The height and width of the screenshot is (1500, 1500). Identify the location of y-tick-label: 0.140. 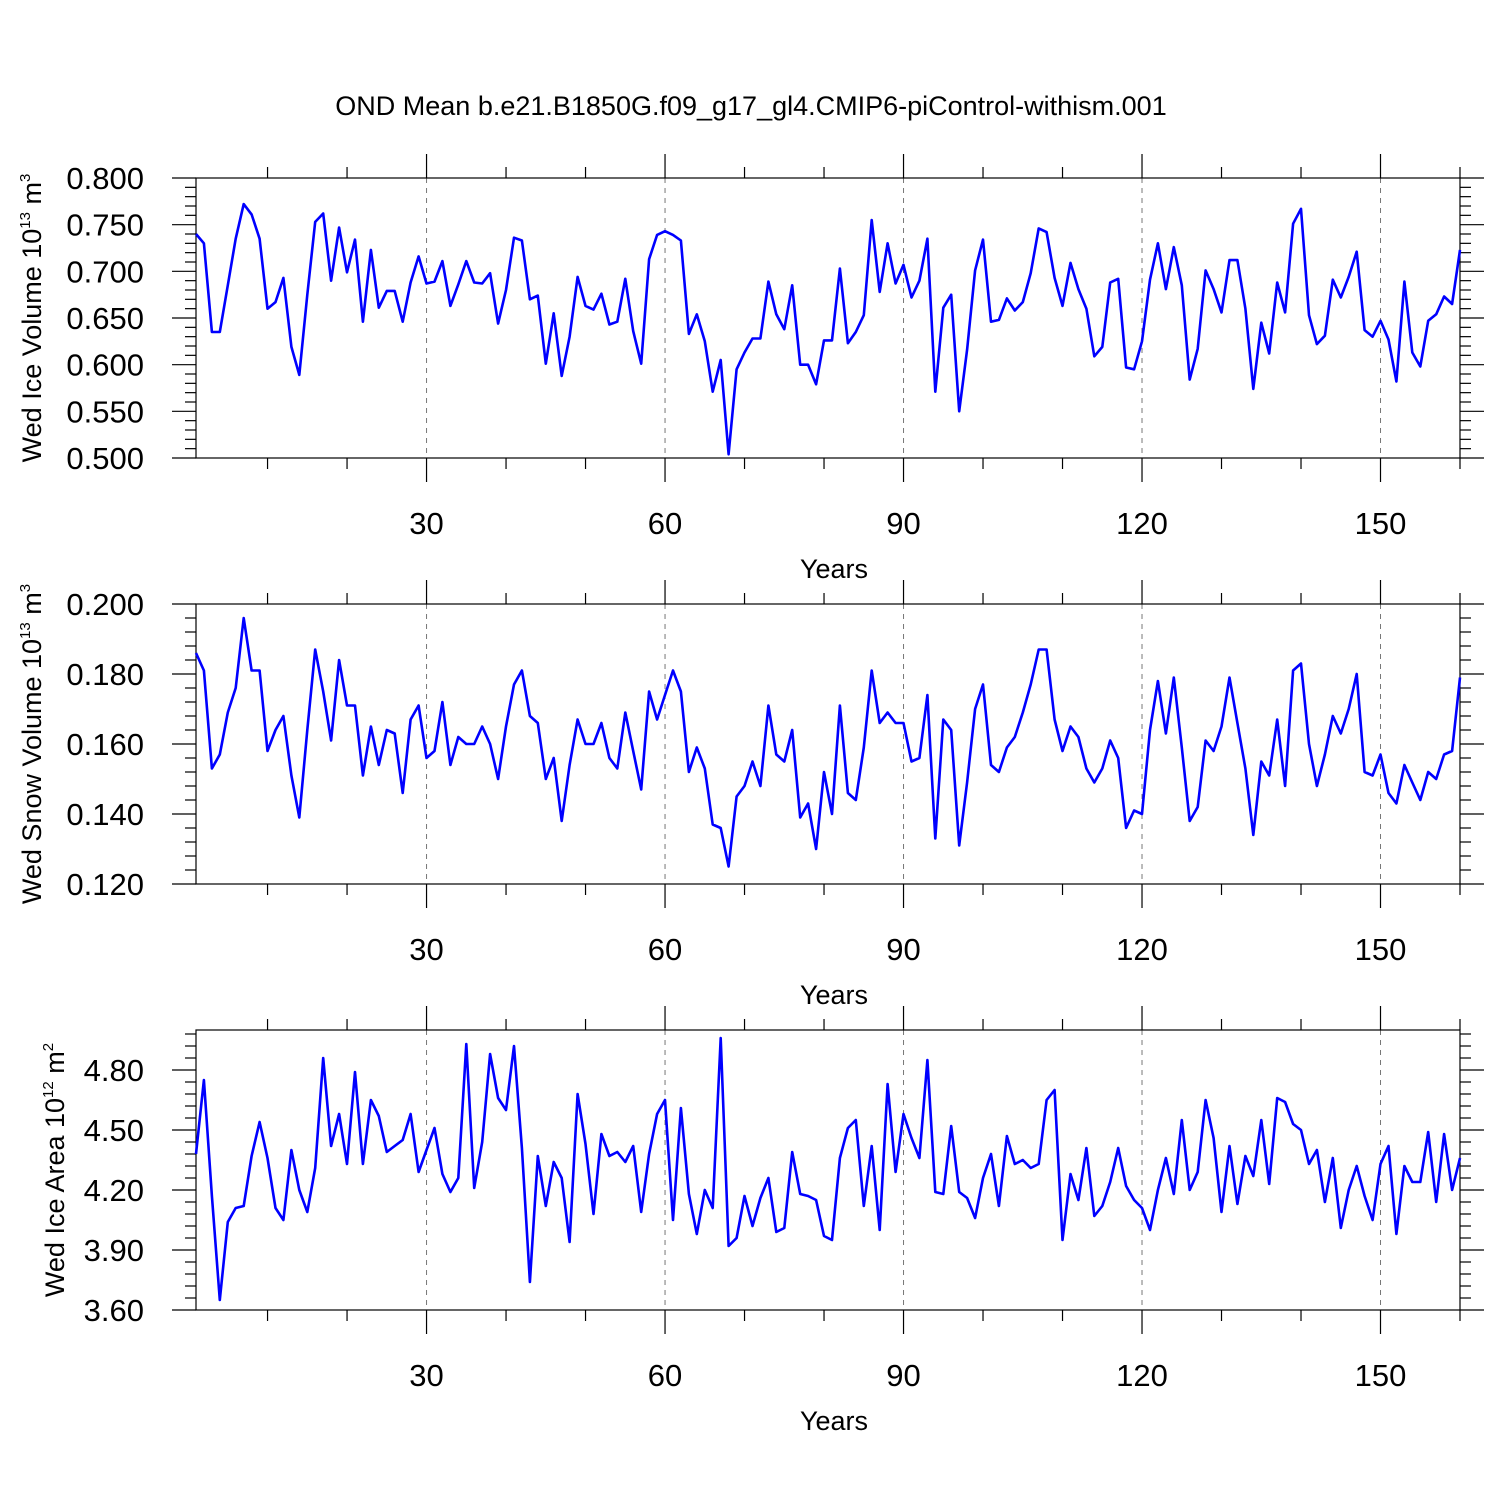
(105, 814).